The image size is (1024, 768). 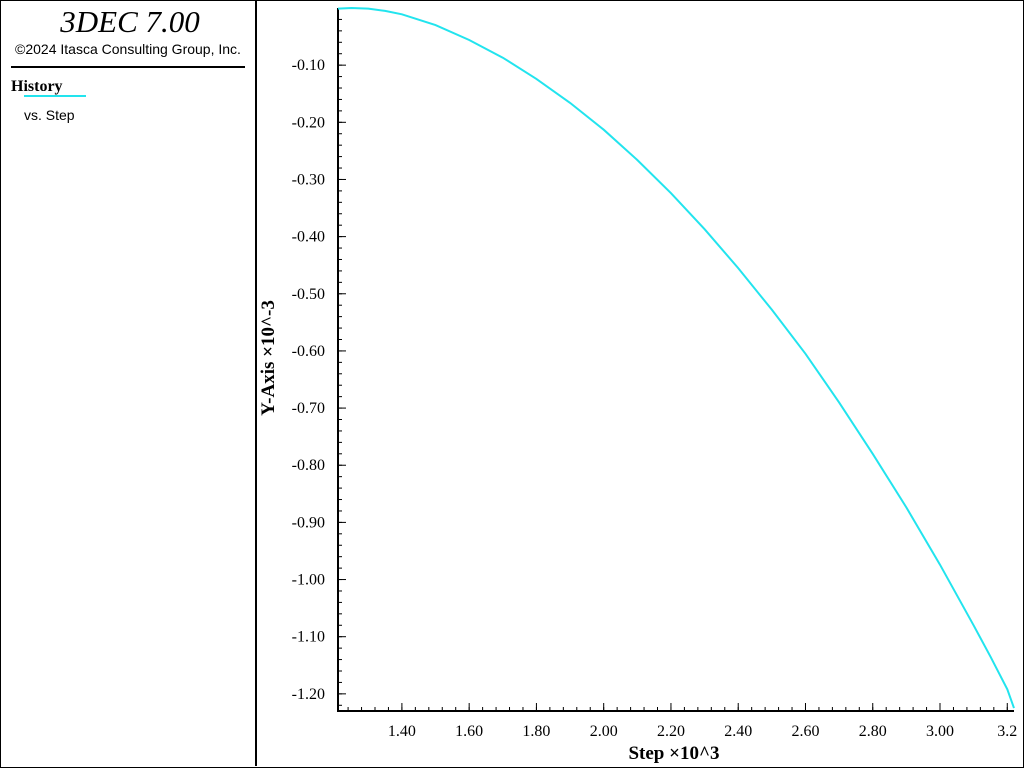 I want to click on copyright-text: ©2024 Itasca Consulting Group, Inc., so click(x=128, y=49).